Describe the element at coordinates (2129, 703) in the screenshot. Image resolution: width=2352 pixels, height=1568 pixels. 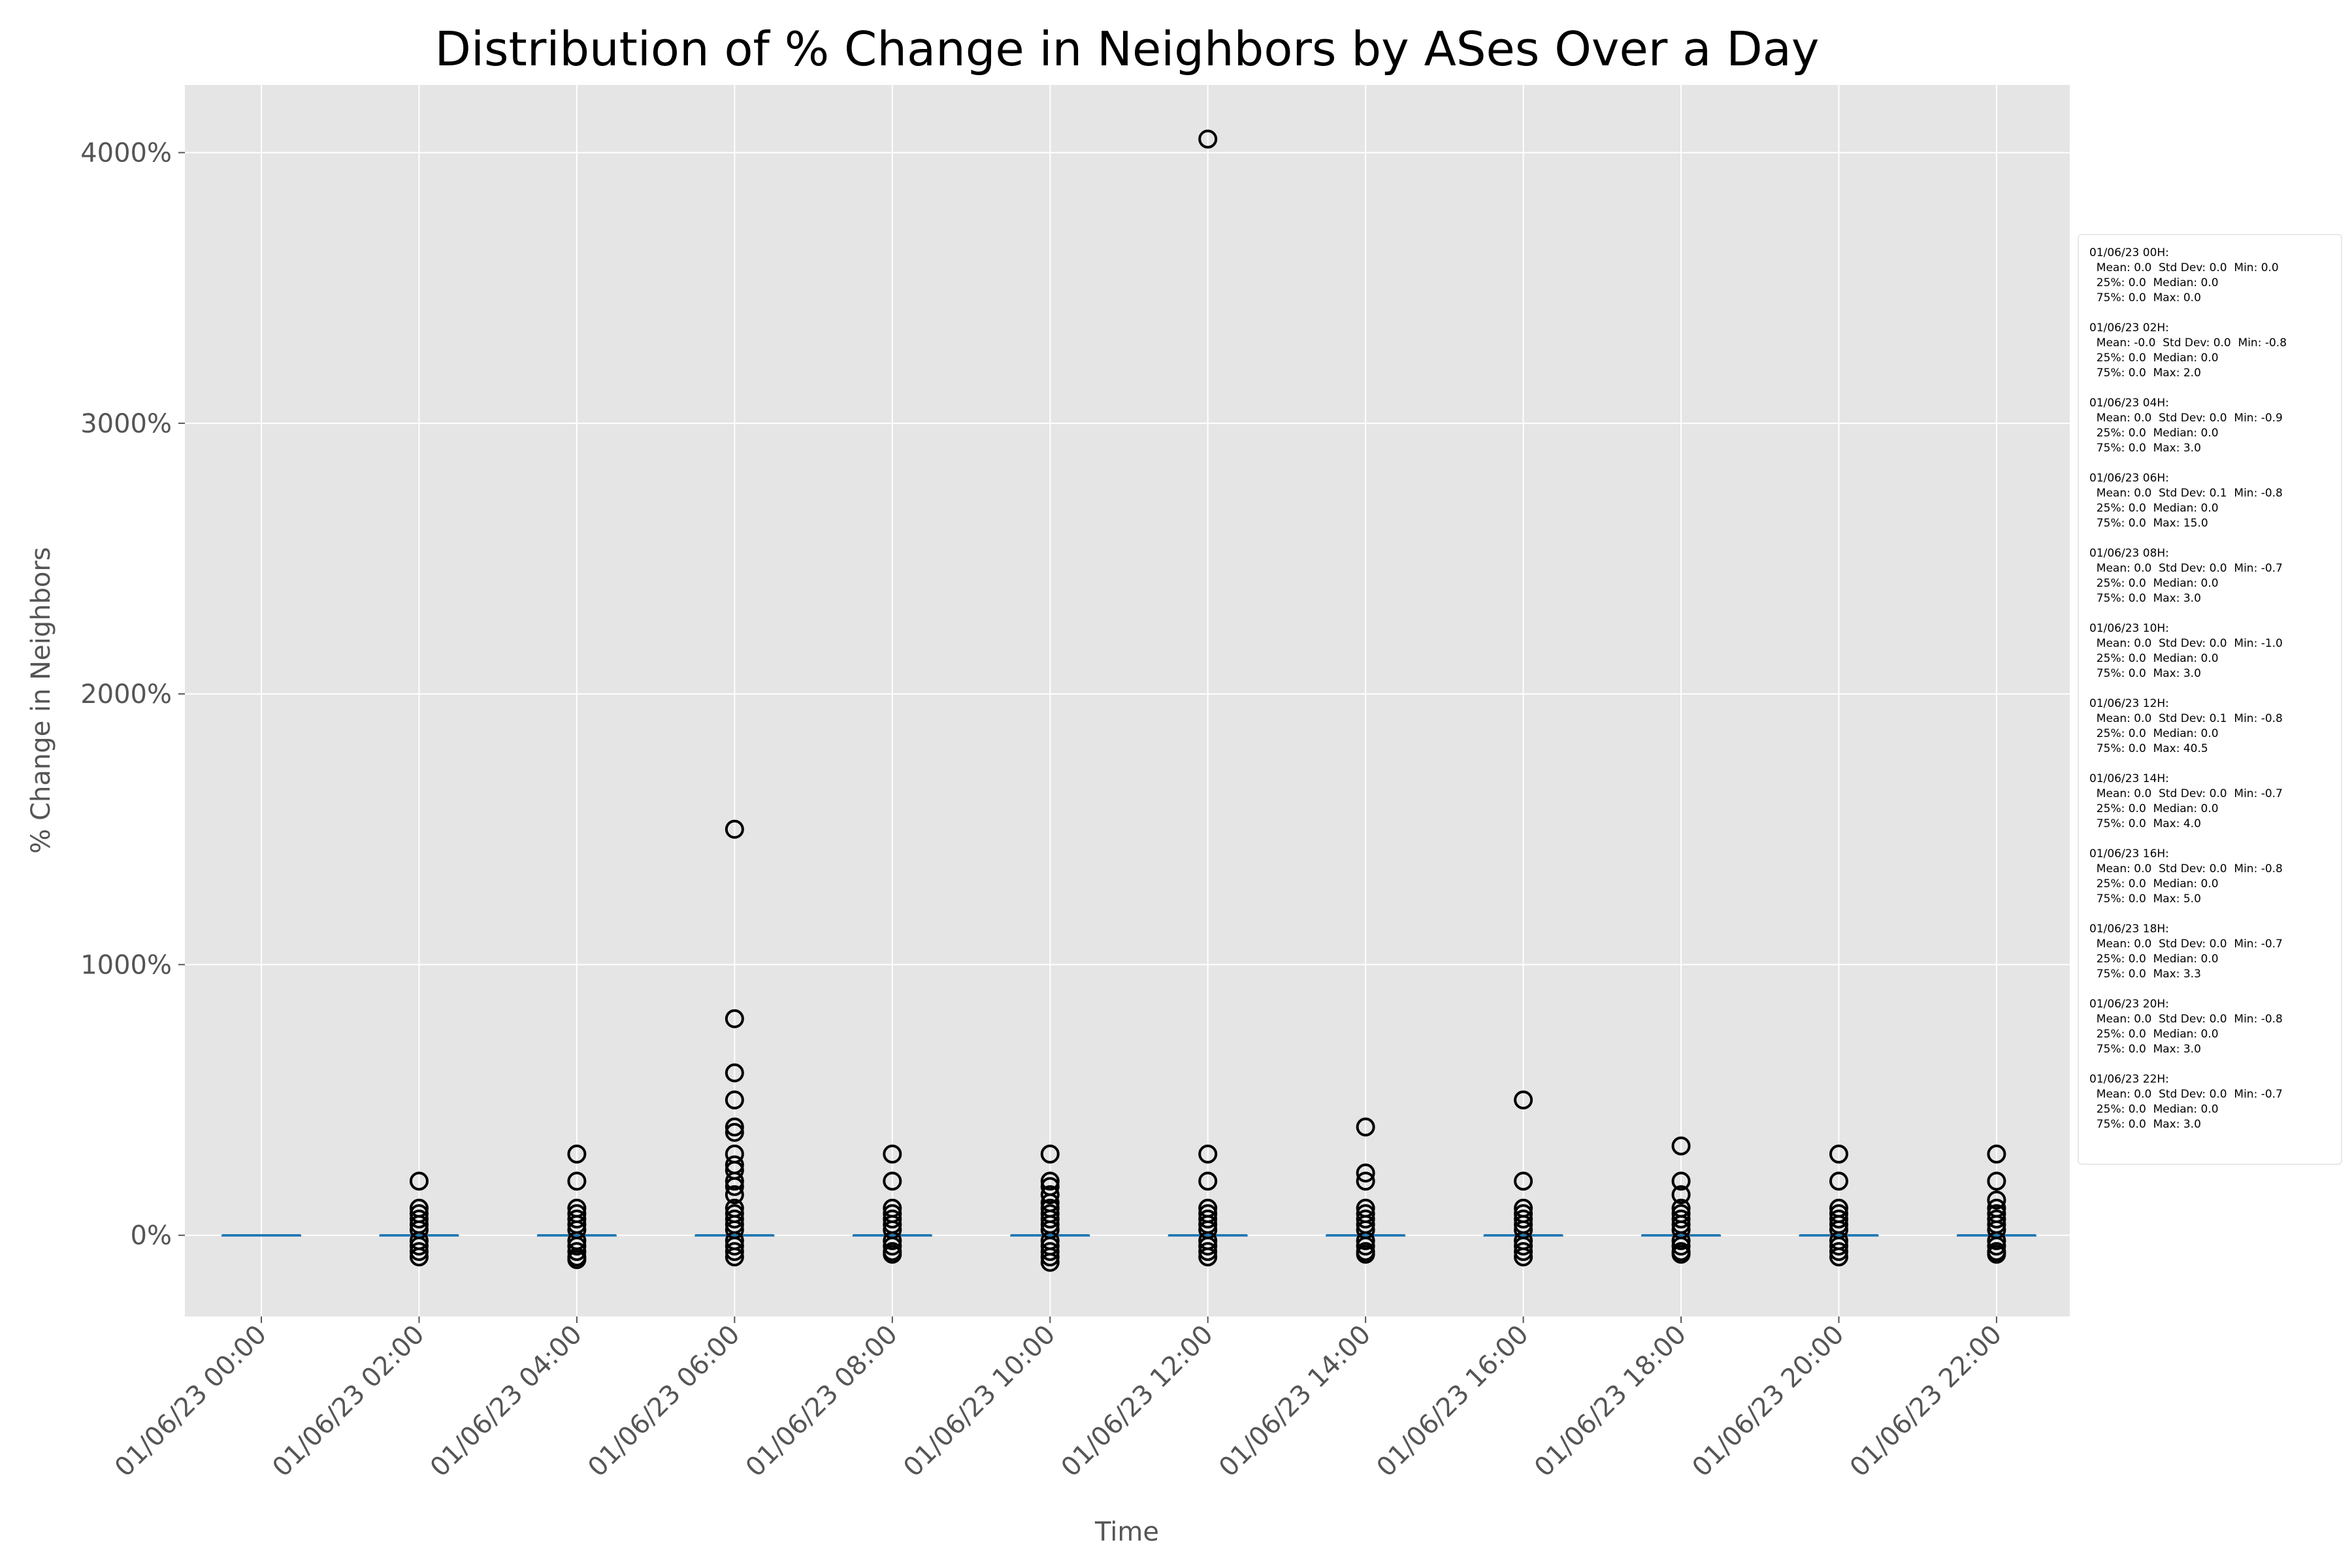
I see `stat-line-header: 01/06/23 12H:` at that location.